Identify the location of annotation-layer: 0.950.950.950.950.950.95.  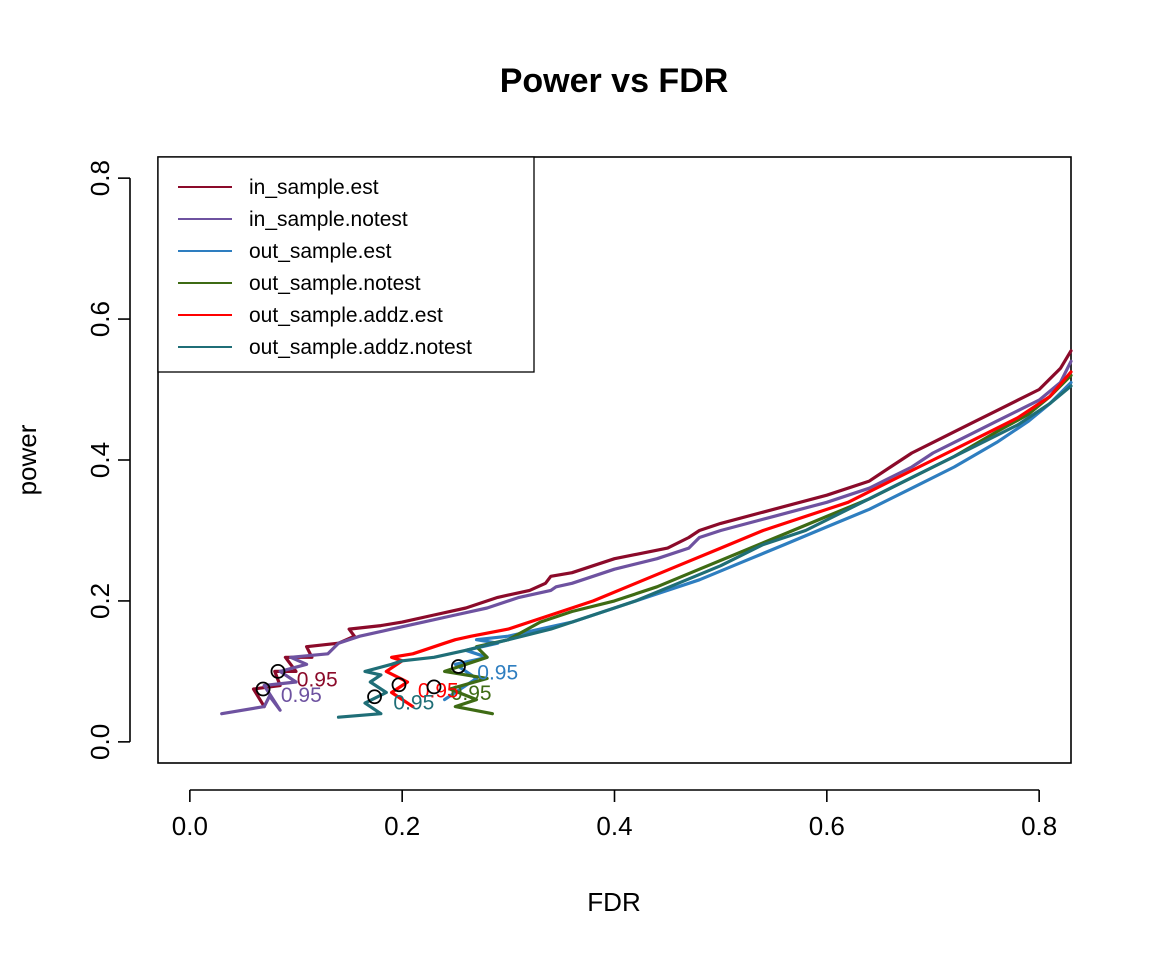
(386, 687).